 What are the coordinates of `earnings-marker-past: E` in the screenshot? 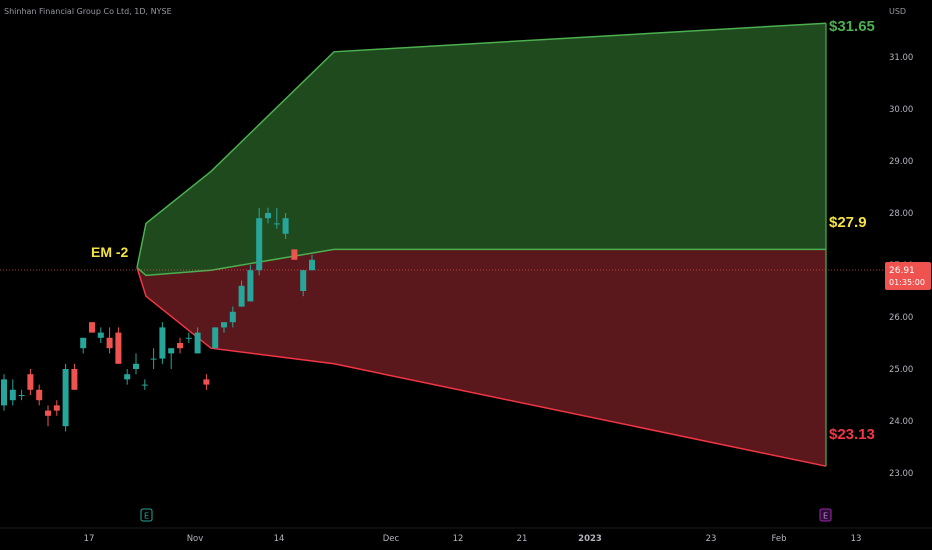 It's located at (146, 515).